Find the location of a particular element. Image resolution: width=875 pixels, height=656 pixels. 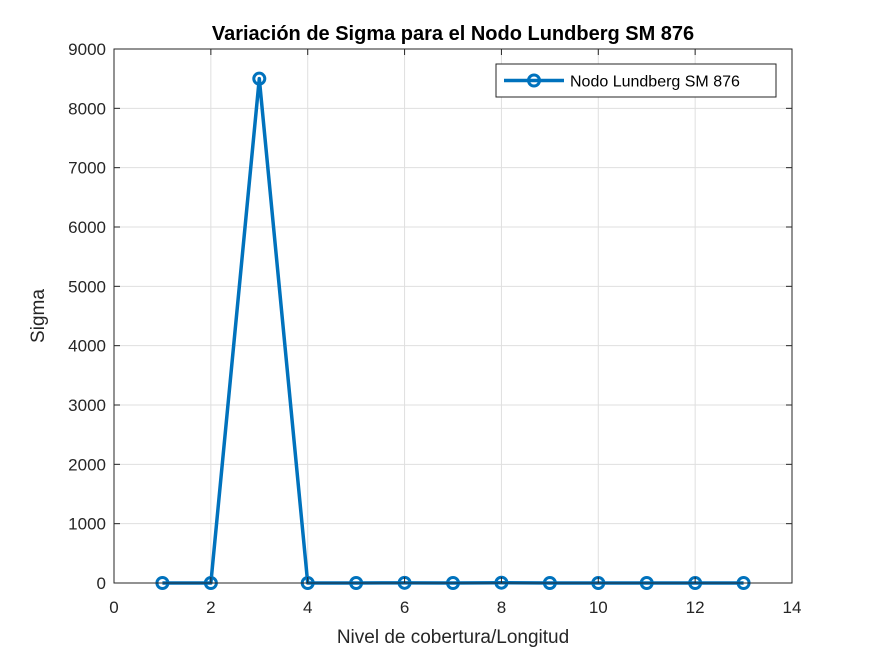

y-tick-label: 7000 is located at coordinates (87, 168).